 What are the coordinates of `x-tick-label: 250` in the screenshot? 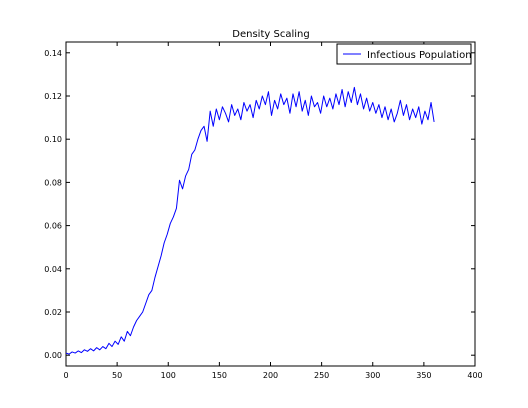 It's located at (321, 375).